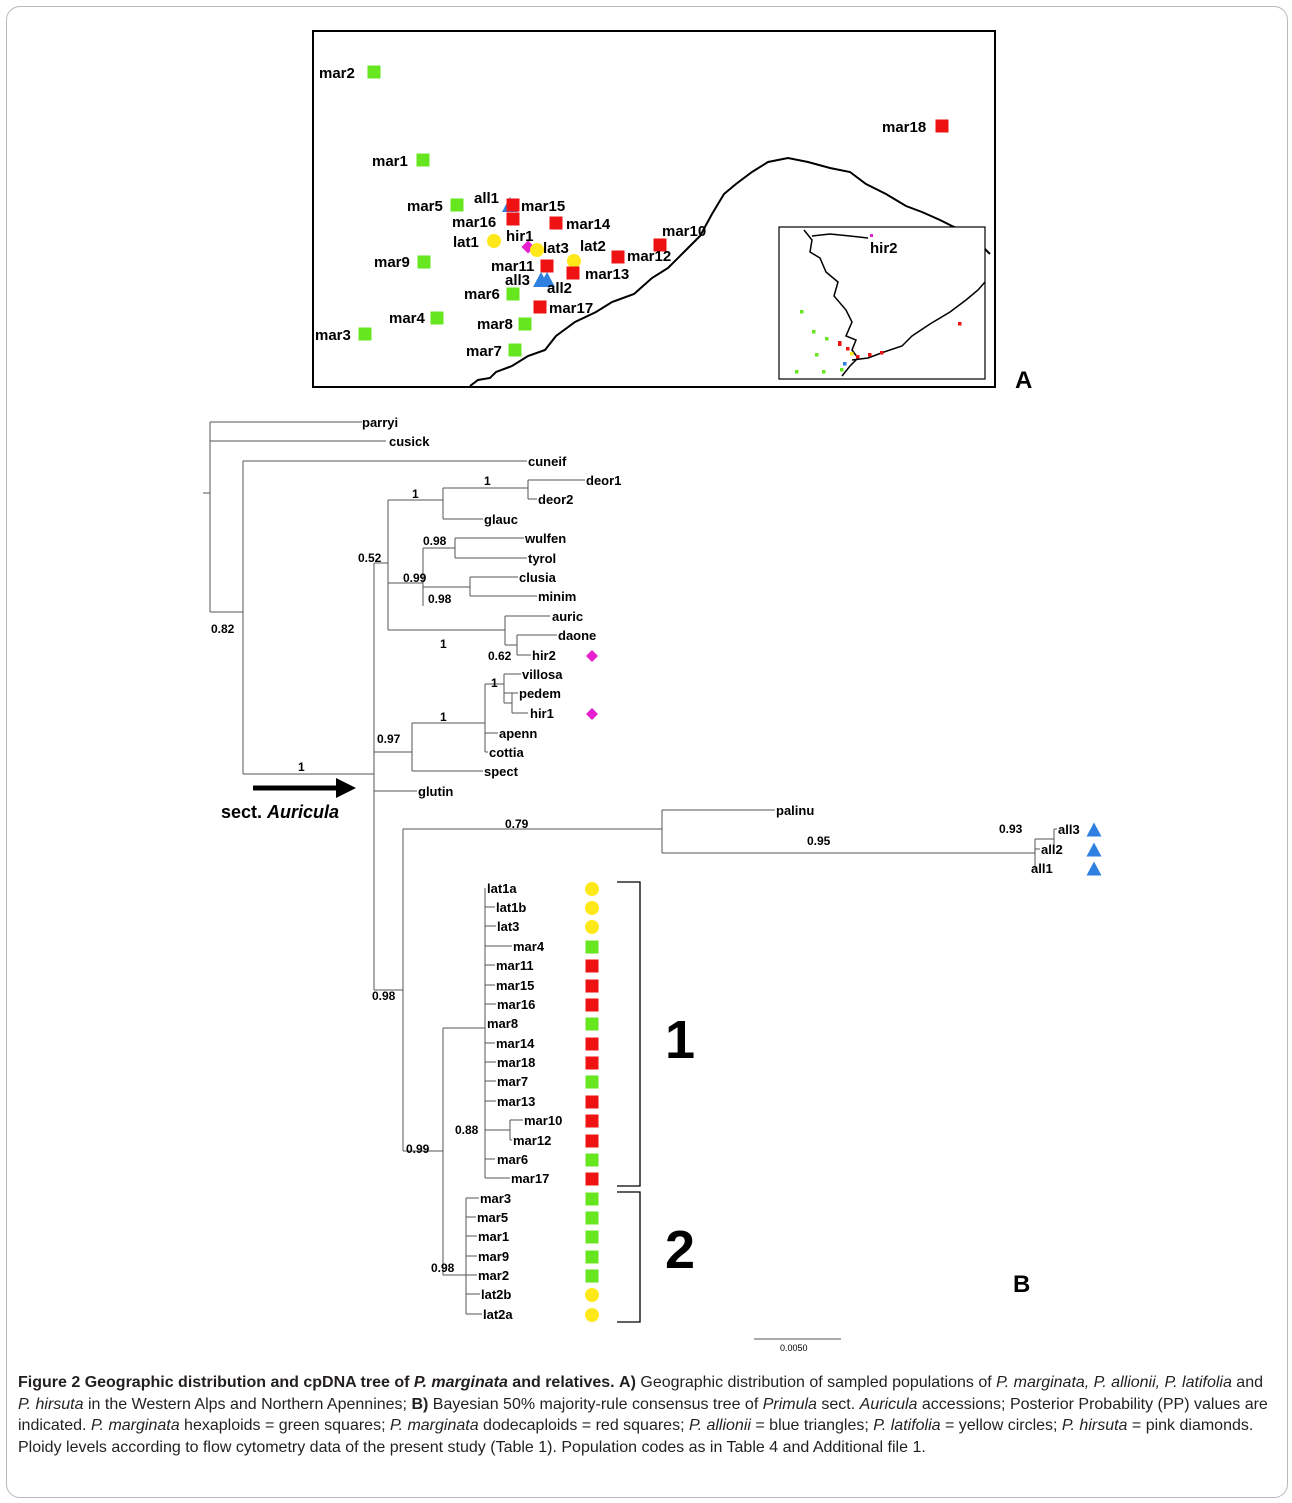 The image size is (1292, 1503). Describe the element at coordinates (819, 841) in the screenshot. I see `support-value: 0.95` at that location.